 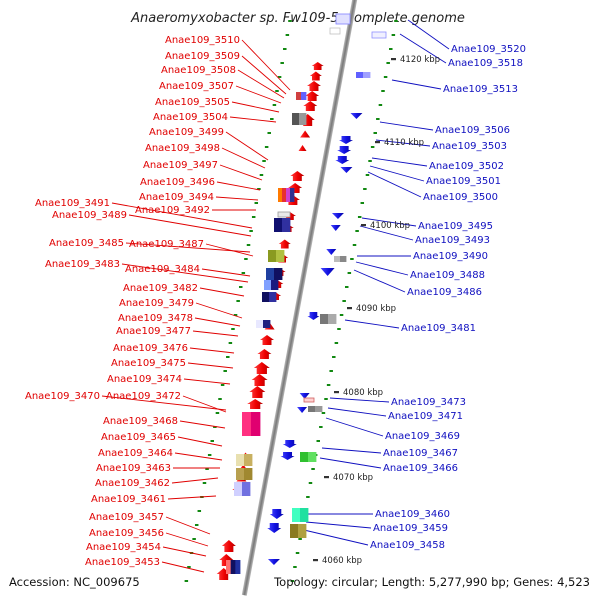 I want to click on gene-label: Anae109_3518, so click(x=485, y=63).